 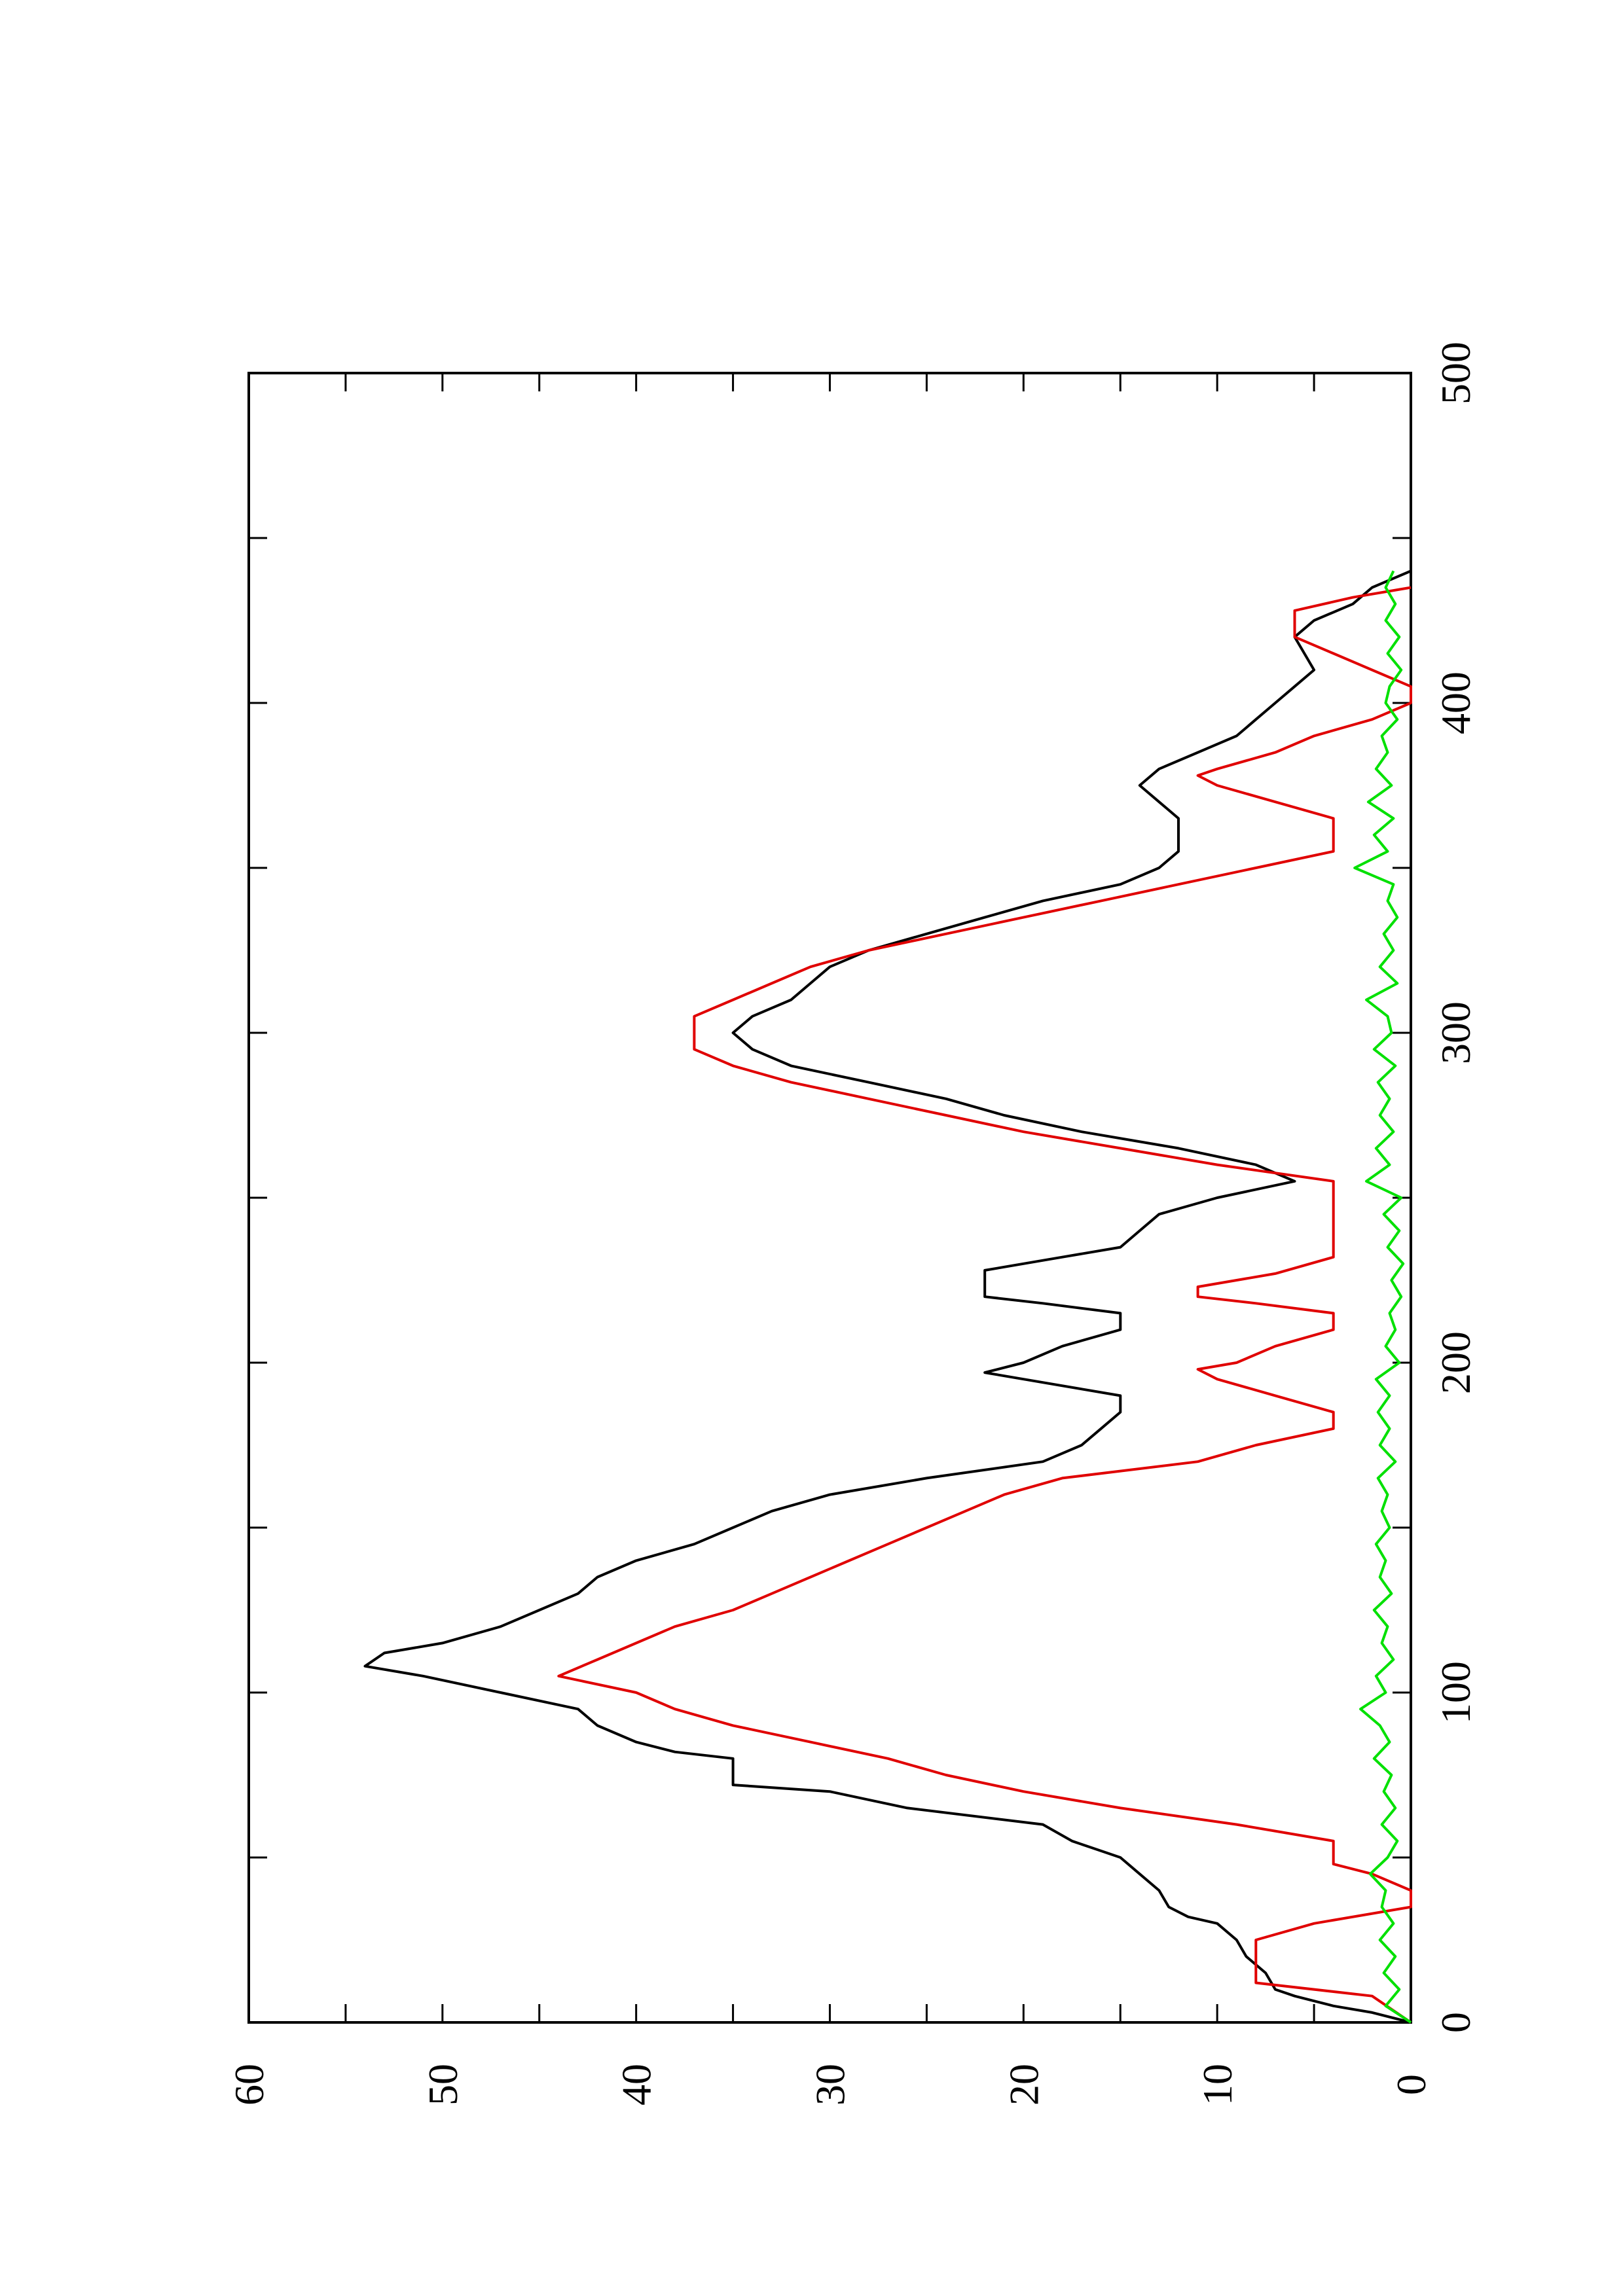 I want to click on y-tick-label: 30, so click(x=830, y=2085).